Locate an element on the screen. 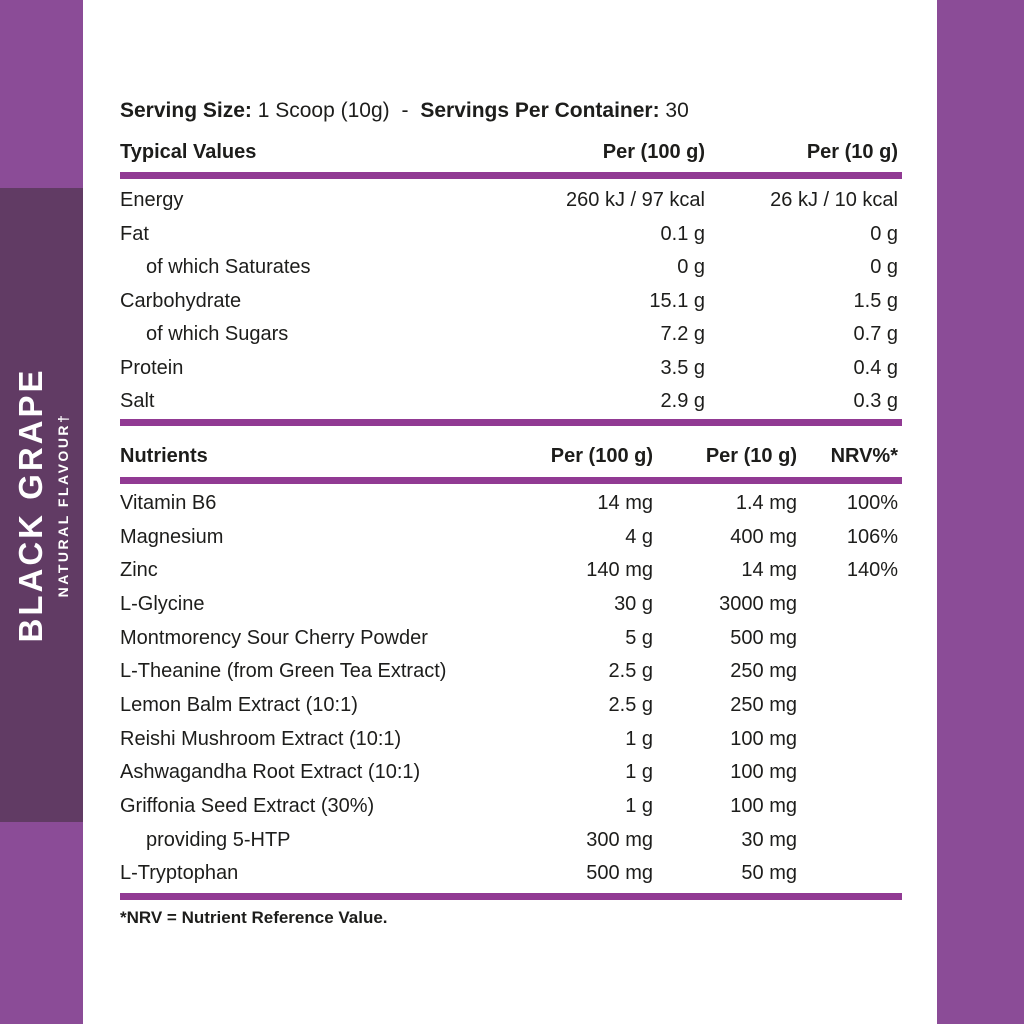 This screenshot has width=1024, height=1024. value-per-100g: 2.9 g is located at coordinates (682, 401).